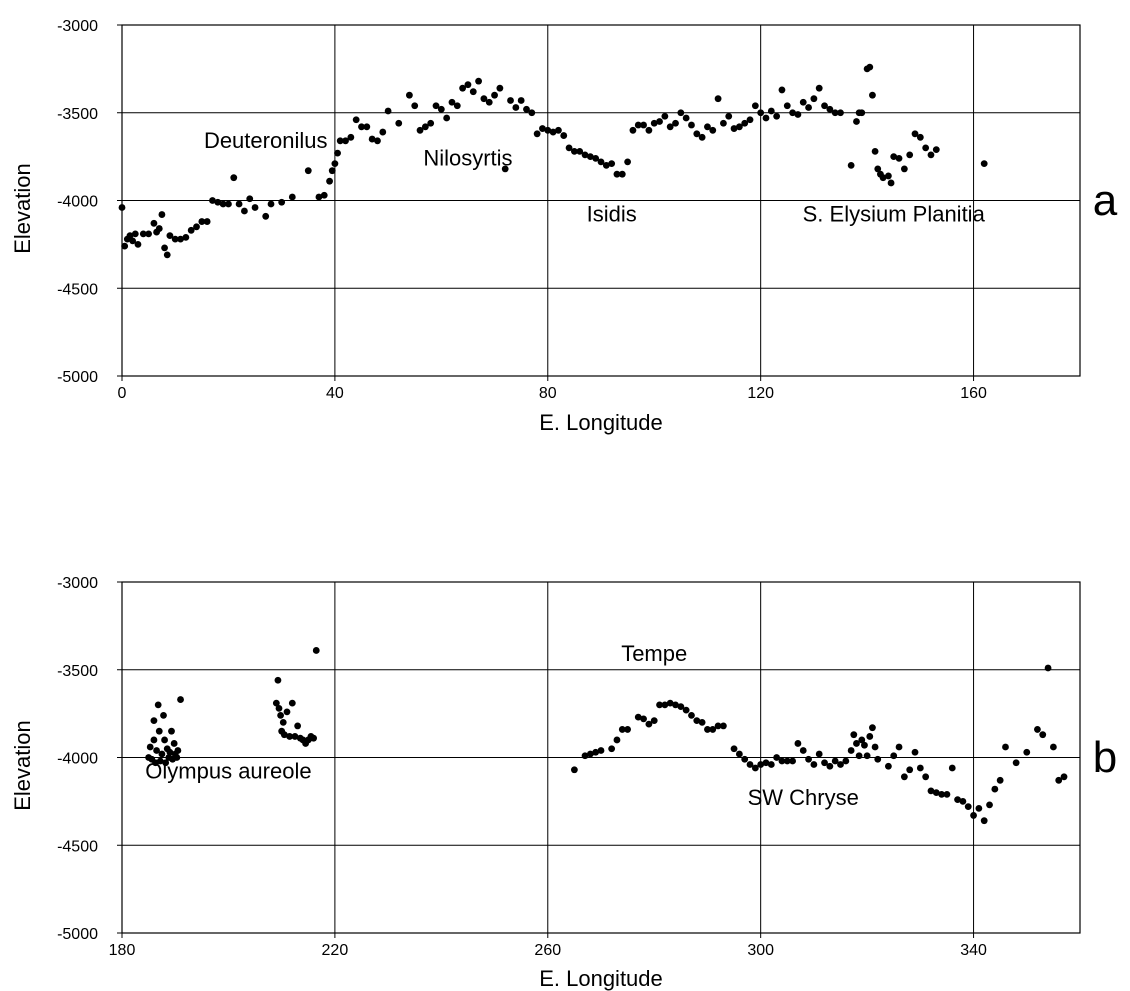 This screenshot has width=1130, height=991. Describe the element at coordinates (77, 114) in the screenshot. I see `y-tick-label: -3500` at that location.